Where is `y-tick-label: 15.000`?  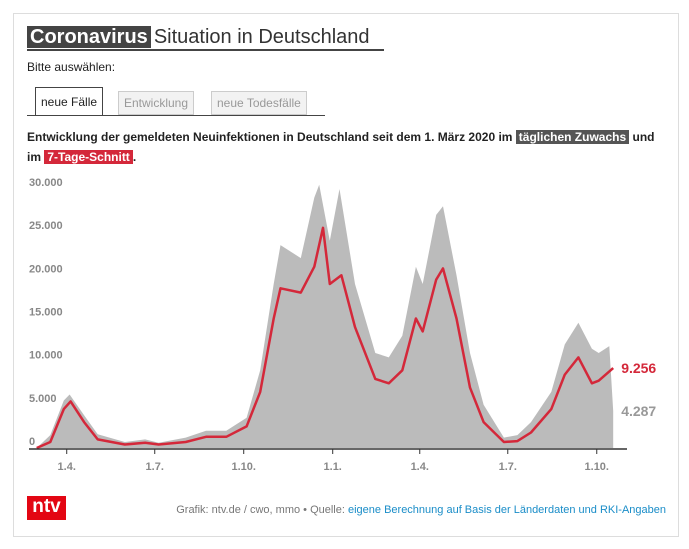 y-tick-label: 15.000 is located at coordinates (46, 313).